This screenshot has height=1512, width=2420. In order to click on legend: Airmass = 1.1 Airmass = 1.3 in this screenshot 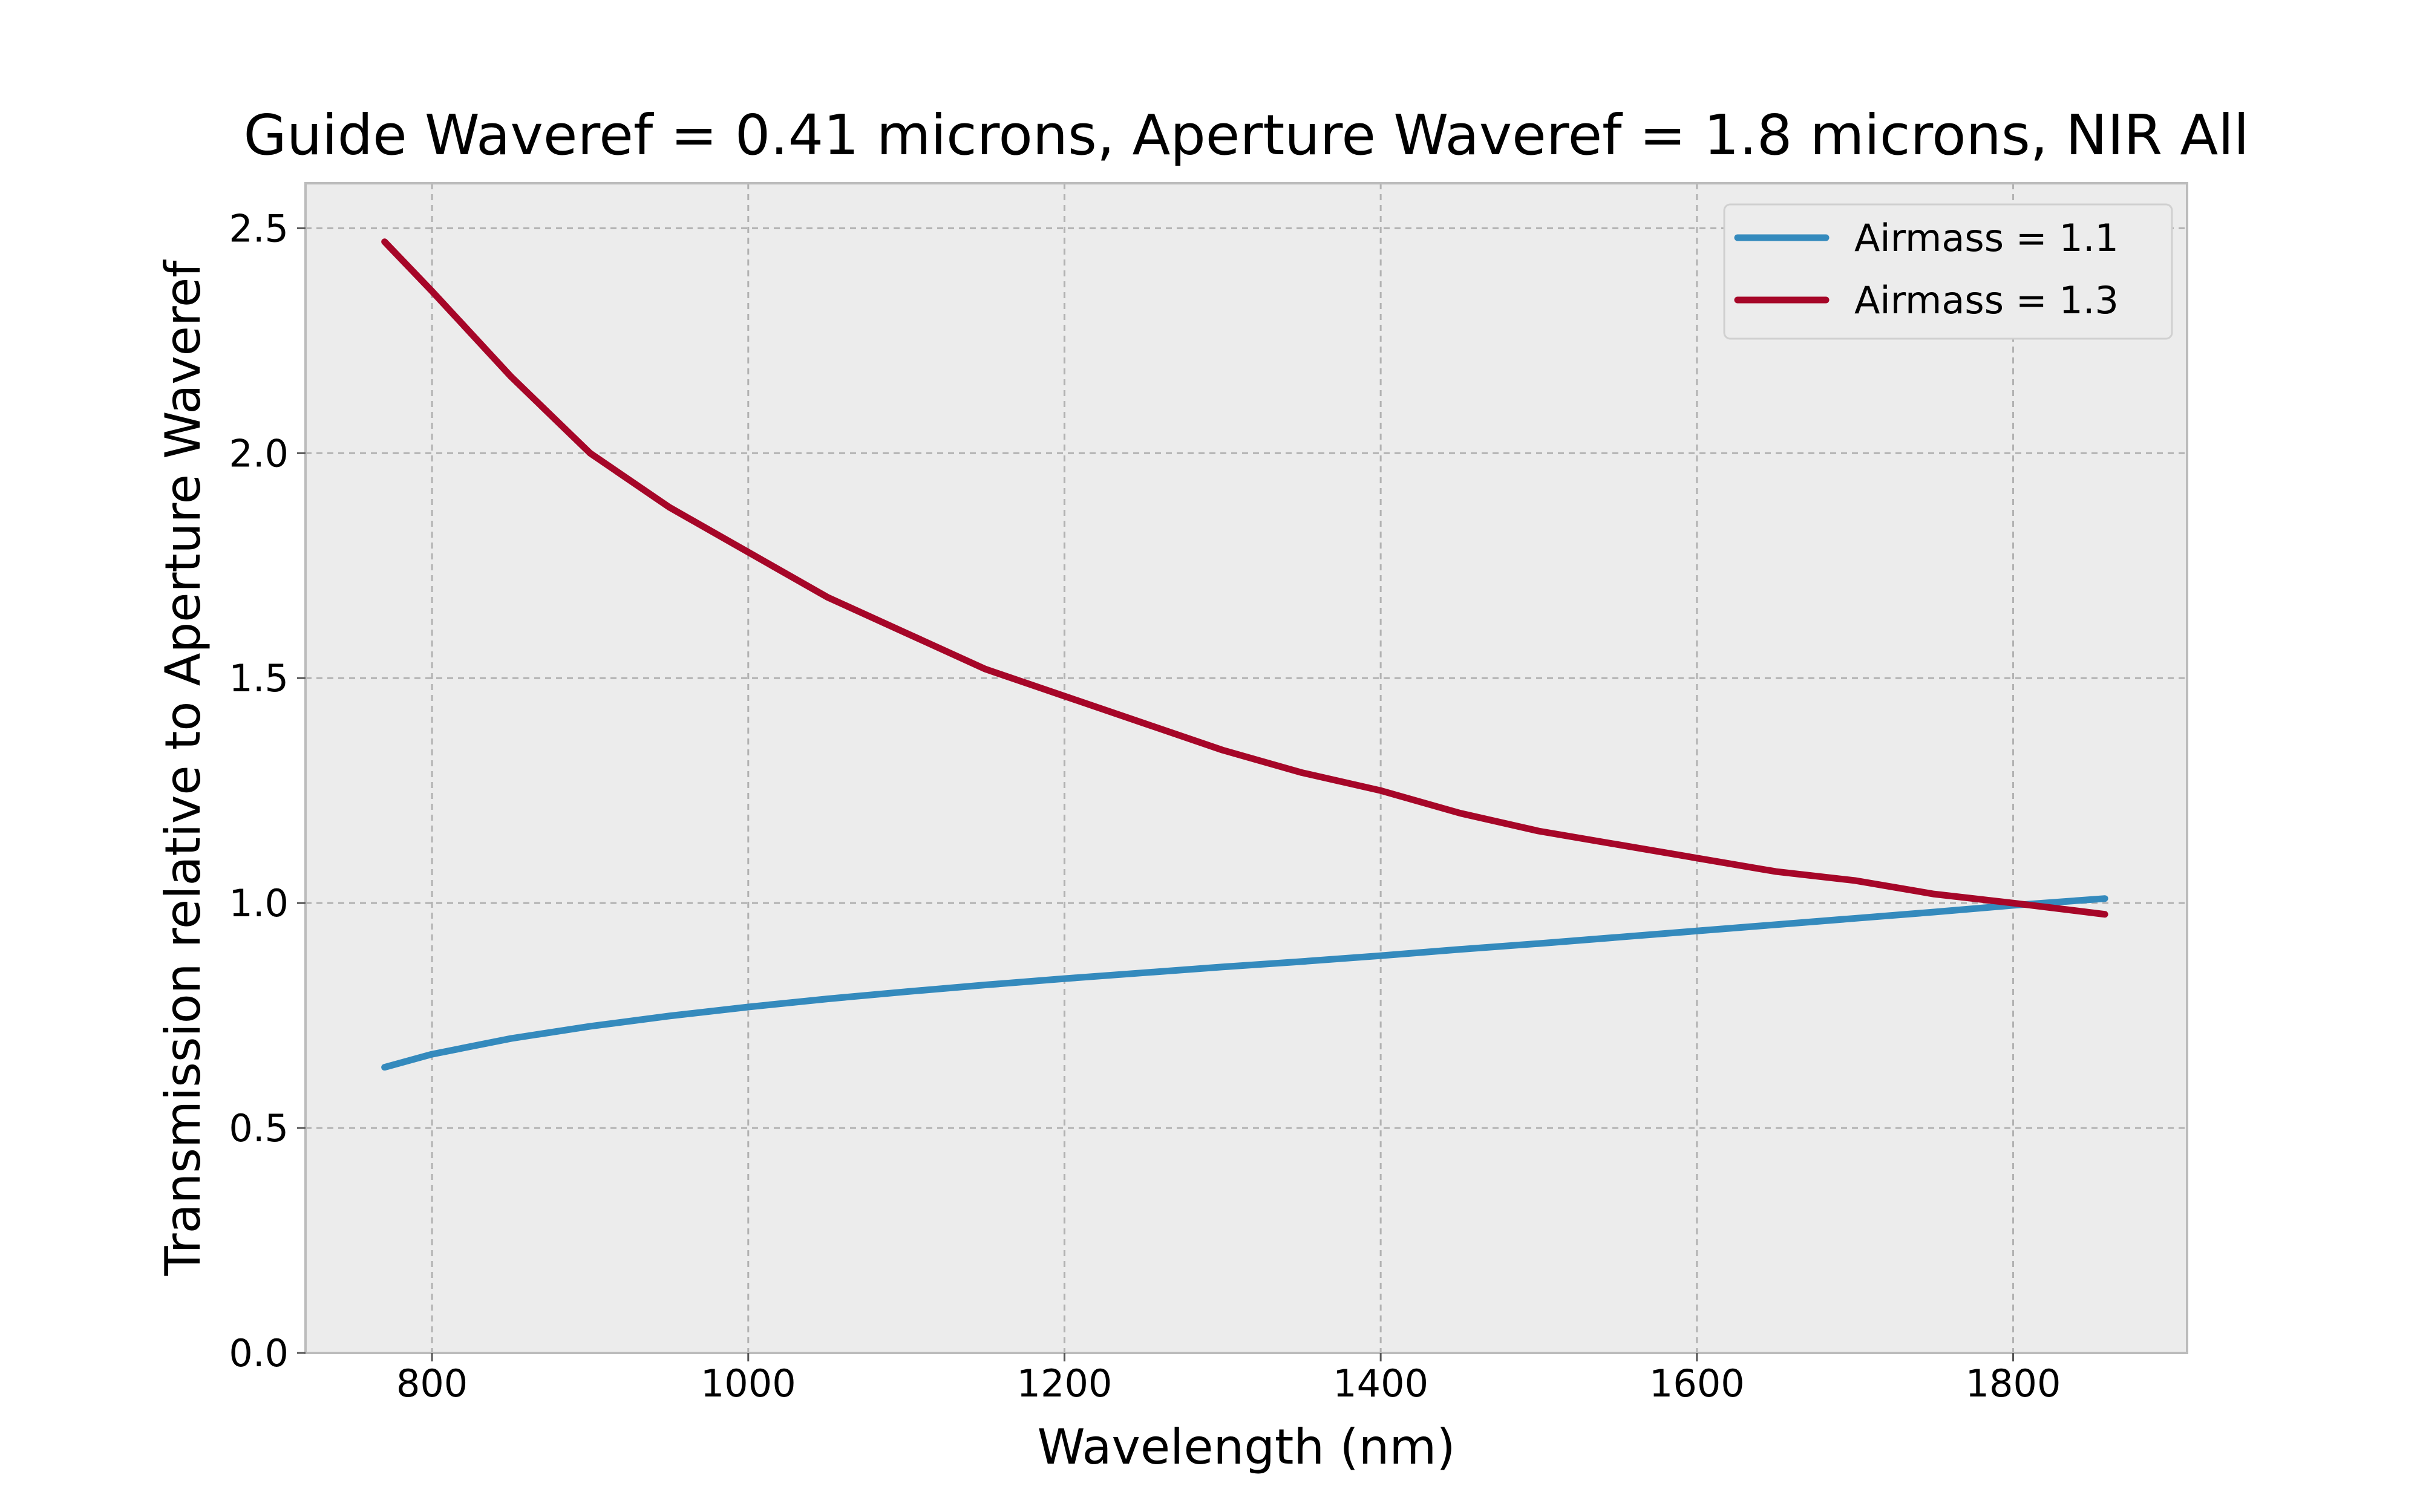, I will do `click(1948, 271)`.